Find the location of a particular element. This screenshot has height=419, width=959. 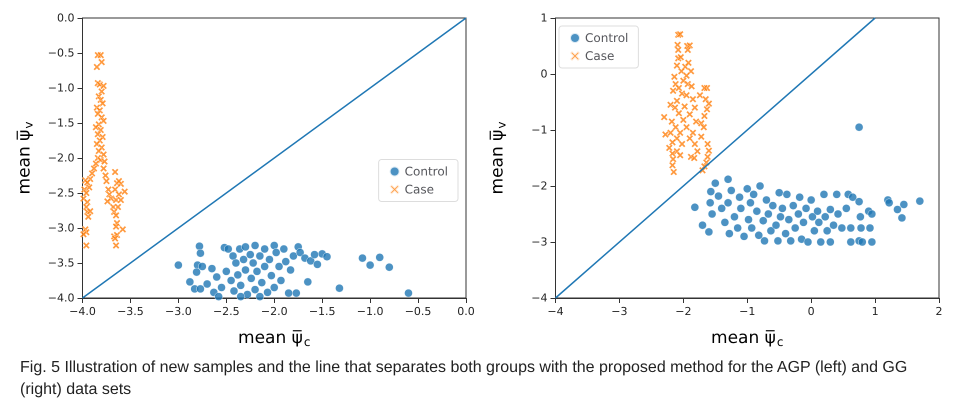

y-tick-label: −1.0 is located at coordinates (61, 88).